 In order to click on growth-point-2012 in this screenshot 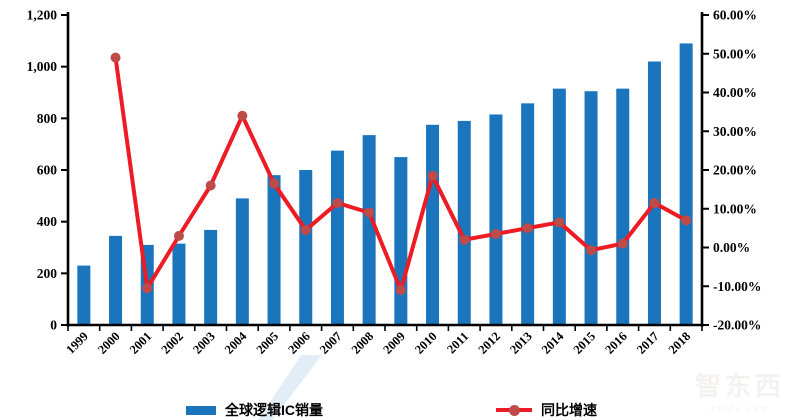, I will do `click(495, 233)`.